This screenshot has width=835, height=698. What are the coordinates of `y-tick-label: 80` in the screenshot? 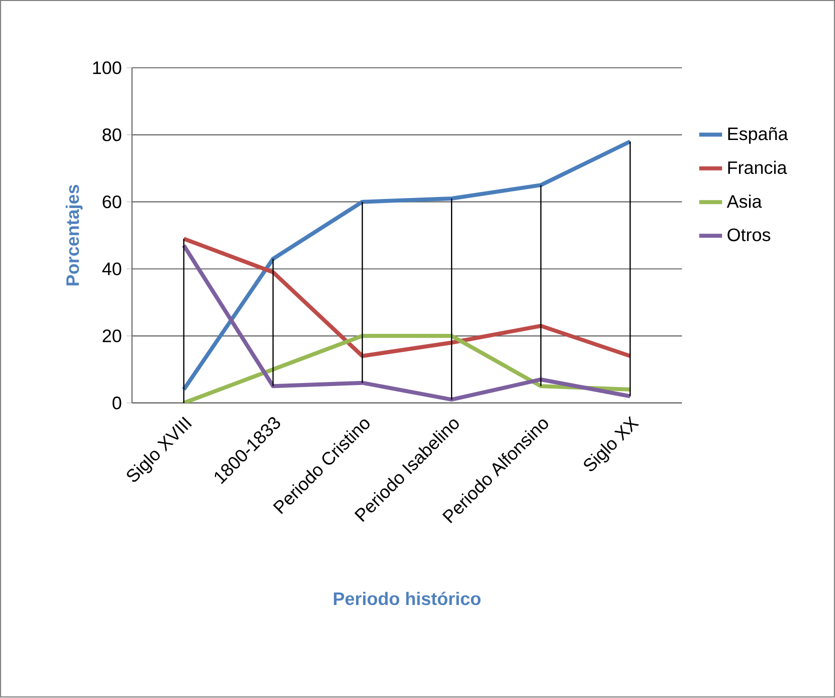 It's located at (112, 135).